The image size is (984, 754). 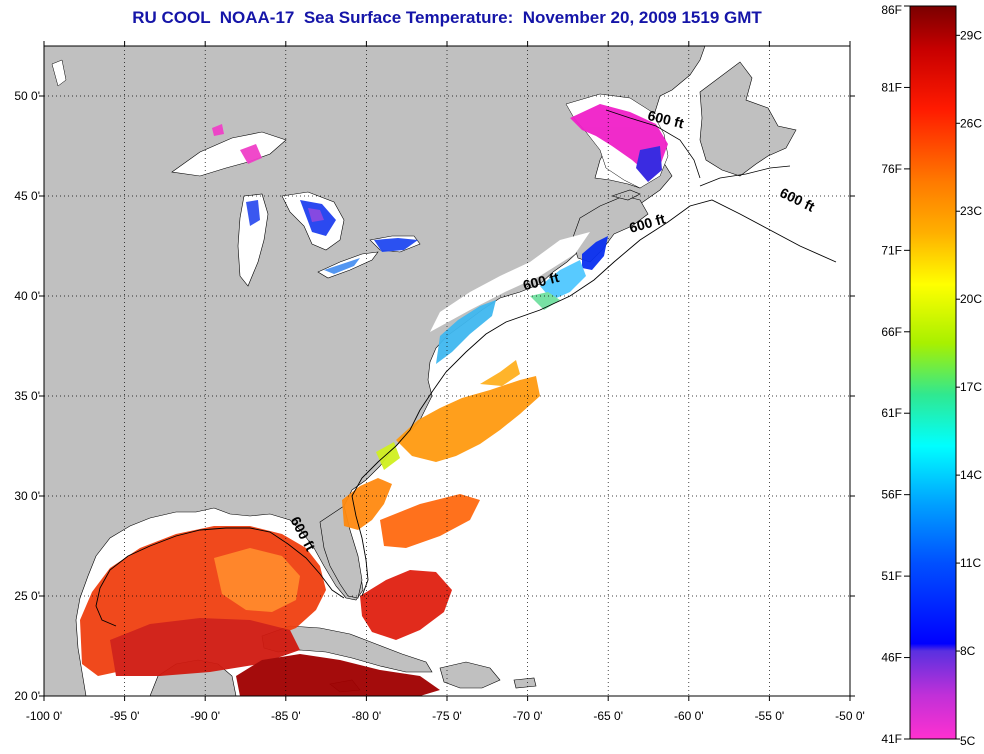 What do you see at coordinates (447, 716) in the screenshot?
I see `lon-tick-label: -75 0'` at bounding box center [447, 716].